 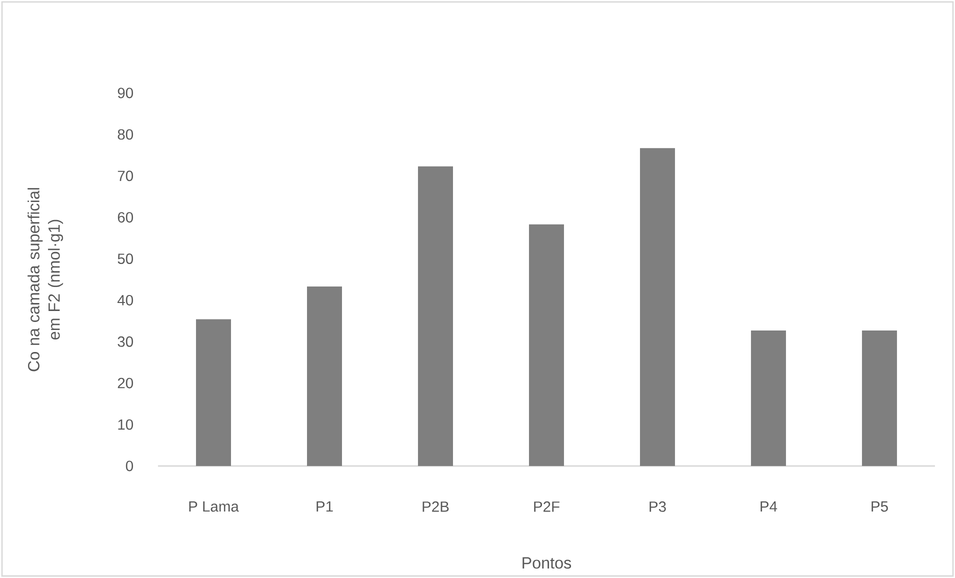 I want to click on y-tick-label: 0, so click(x=130, y=466).